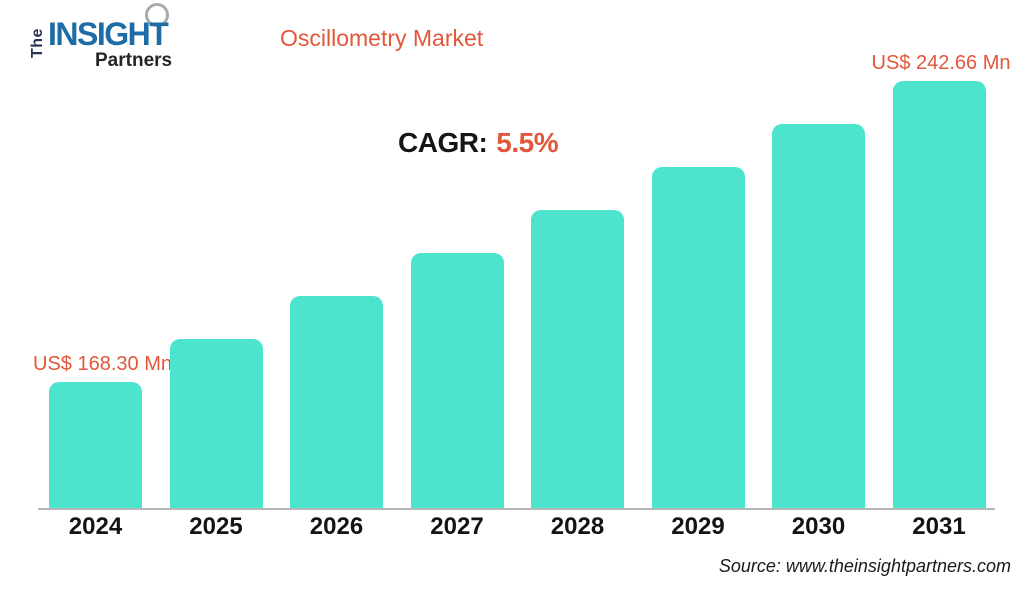 The height and width of the screenshot is (591, 1027). What do you see at coordinates (157, 15) in the screenshot?
I see `lens-circle-icon` at bounding box center [157, 15].